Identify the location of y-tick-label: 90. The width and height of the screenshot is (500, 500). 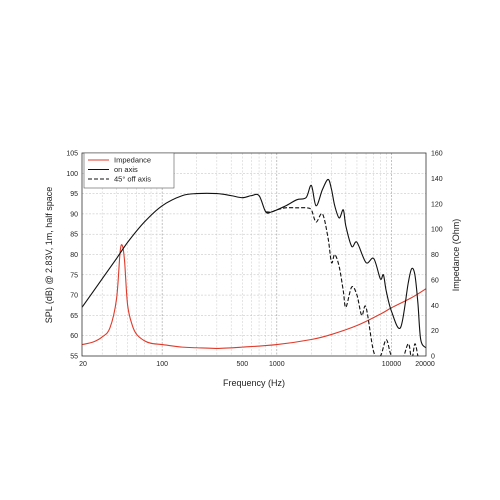
(74, 214).